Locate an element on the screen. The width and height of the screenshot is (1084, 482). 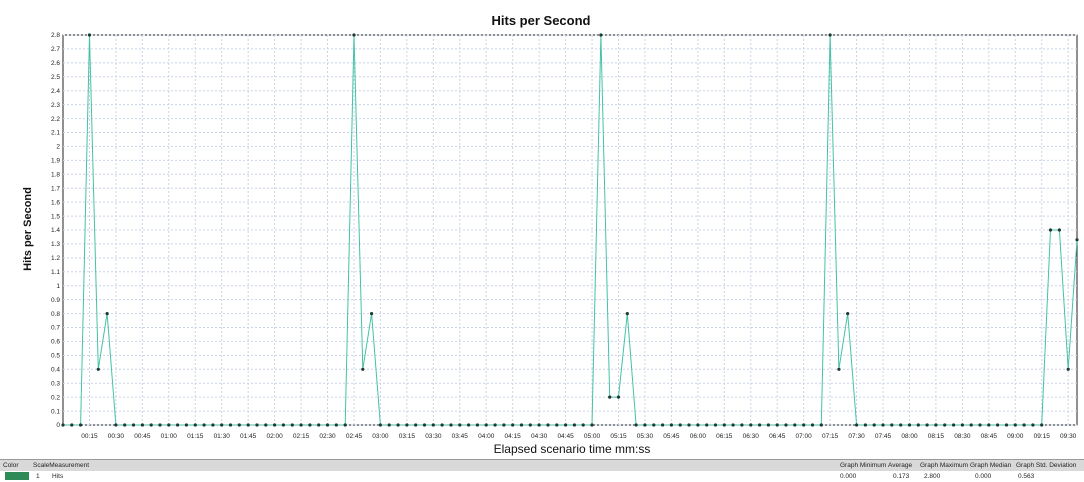
x-tick-label: 09:00 is located at coordinates (1015, 436).